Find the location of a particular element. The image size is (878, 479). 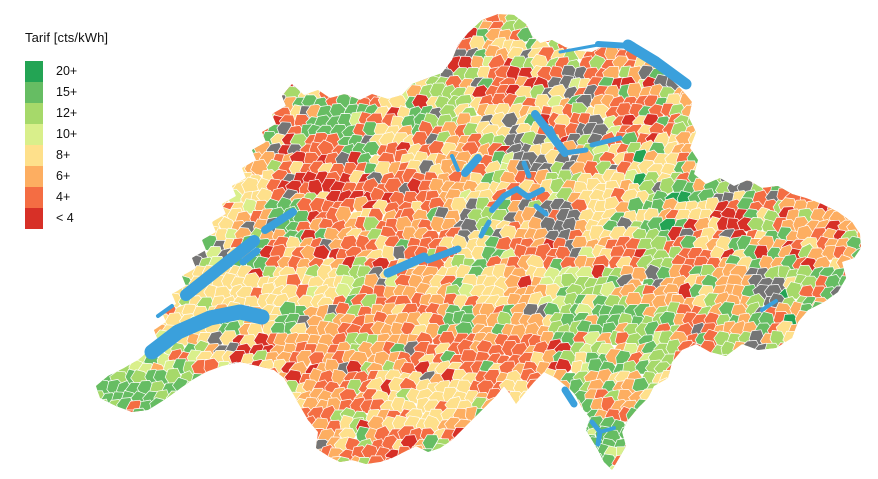

legend-swatch-12plus is located at coordinates (34, 113).